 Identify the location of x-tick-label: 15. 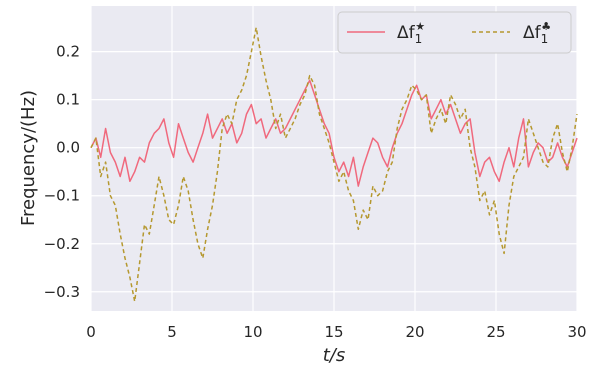
(333, 332).